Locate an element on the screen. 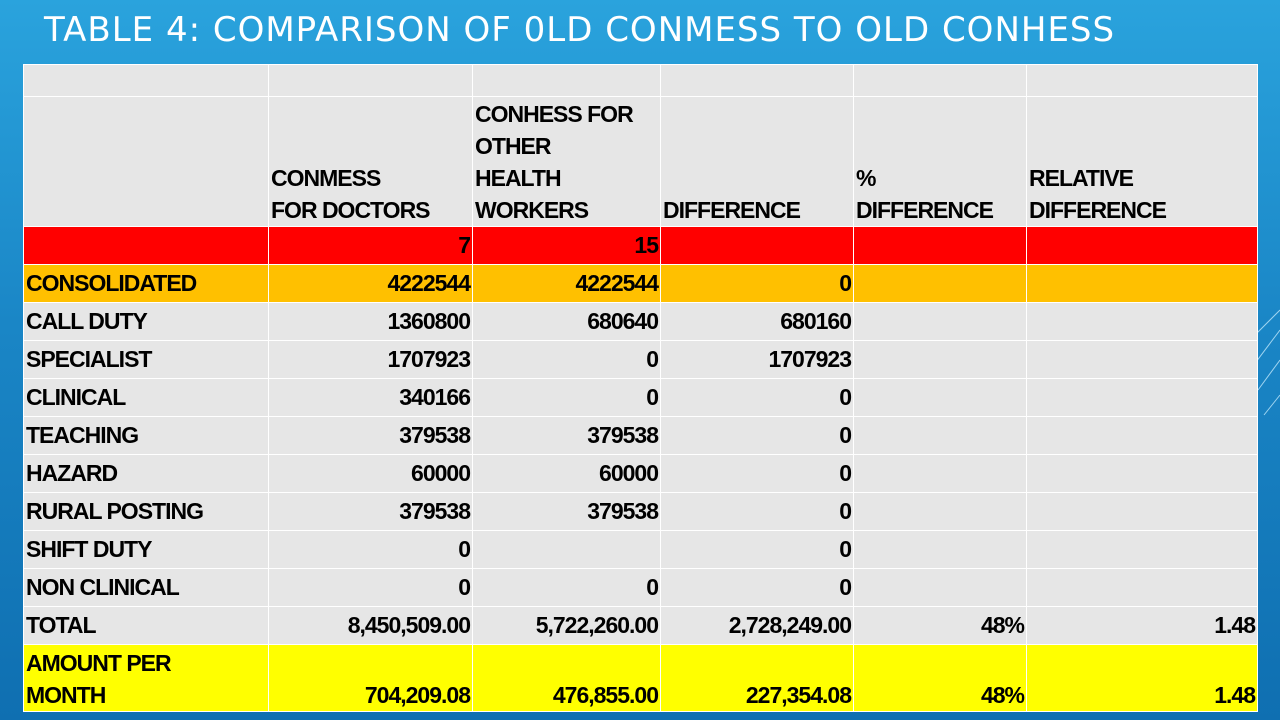 Image resolution: width=1280 pixels, height=720 pixels. header-cell-conmess: CONMESS FOR DOCTORS is located at coordinates (370, 161).